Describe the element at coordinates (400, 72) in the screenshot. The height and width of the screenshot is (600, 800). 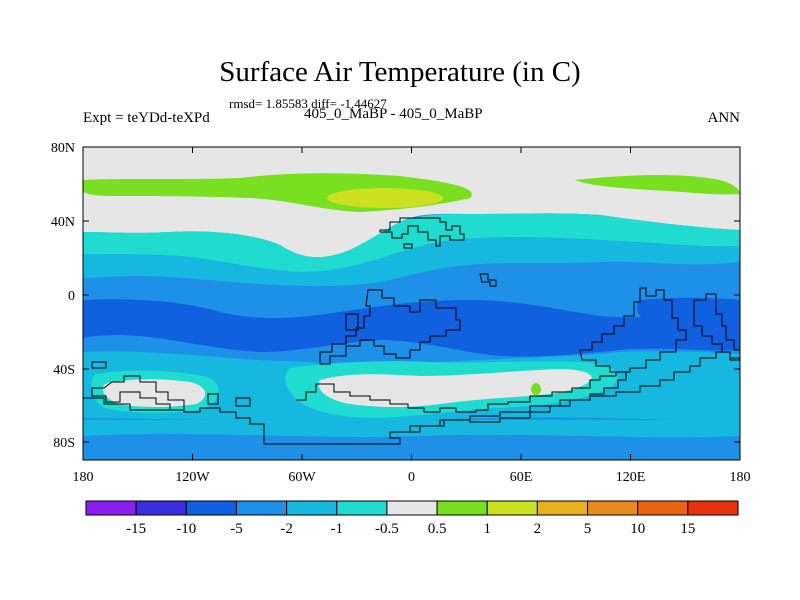
I see `plot-title: Surface Air Temperature (in C)` at that location.